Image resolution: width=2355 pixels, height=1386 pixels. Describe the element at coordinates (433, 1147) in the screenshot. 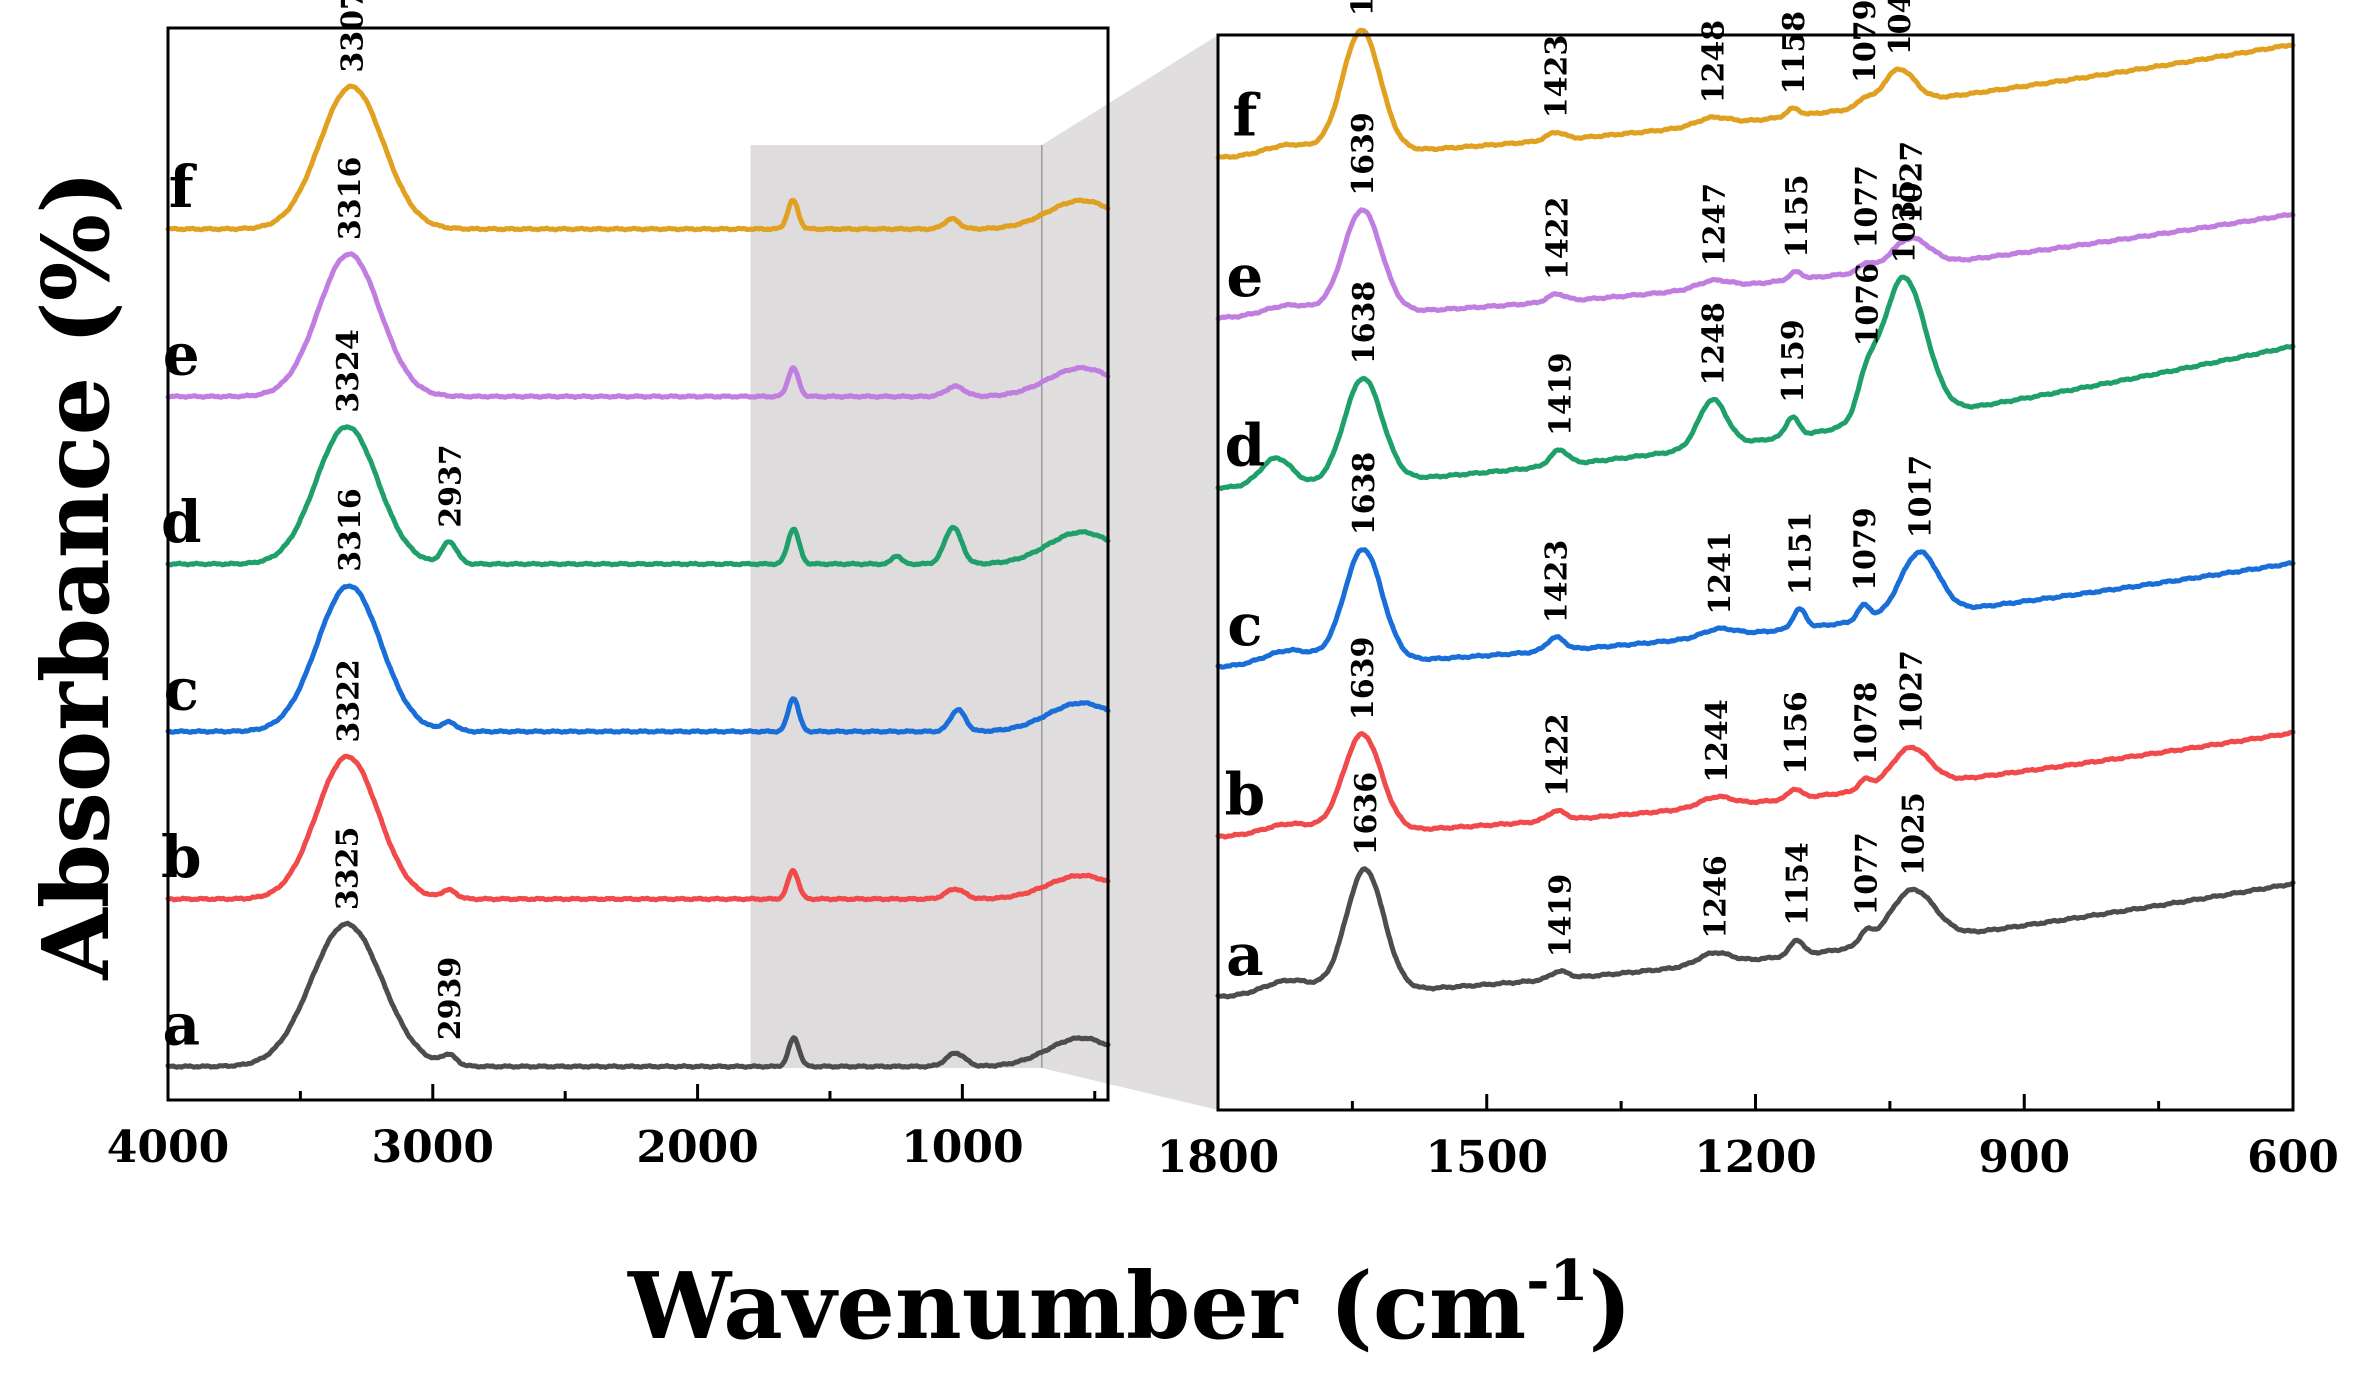

I see `x-tick-label: 3000` at that location.